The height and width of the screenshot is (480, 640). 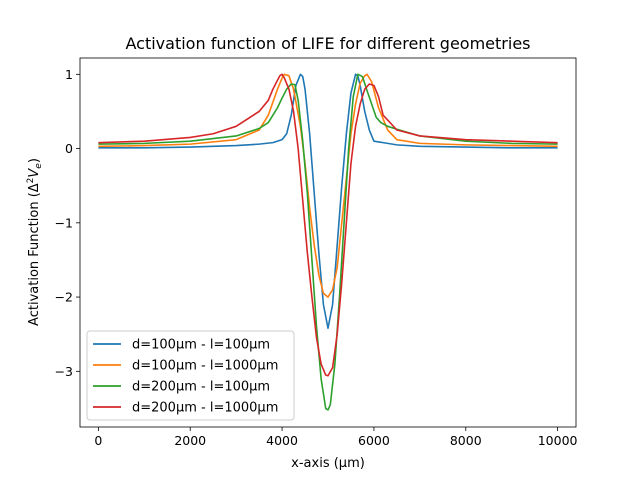 What do you see at coordinates (64, 371) in the screenshot?
I see `y-tick-label: −3` at bounding box center [64, 371].